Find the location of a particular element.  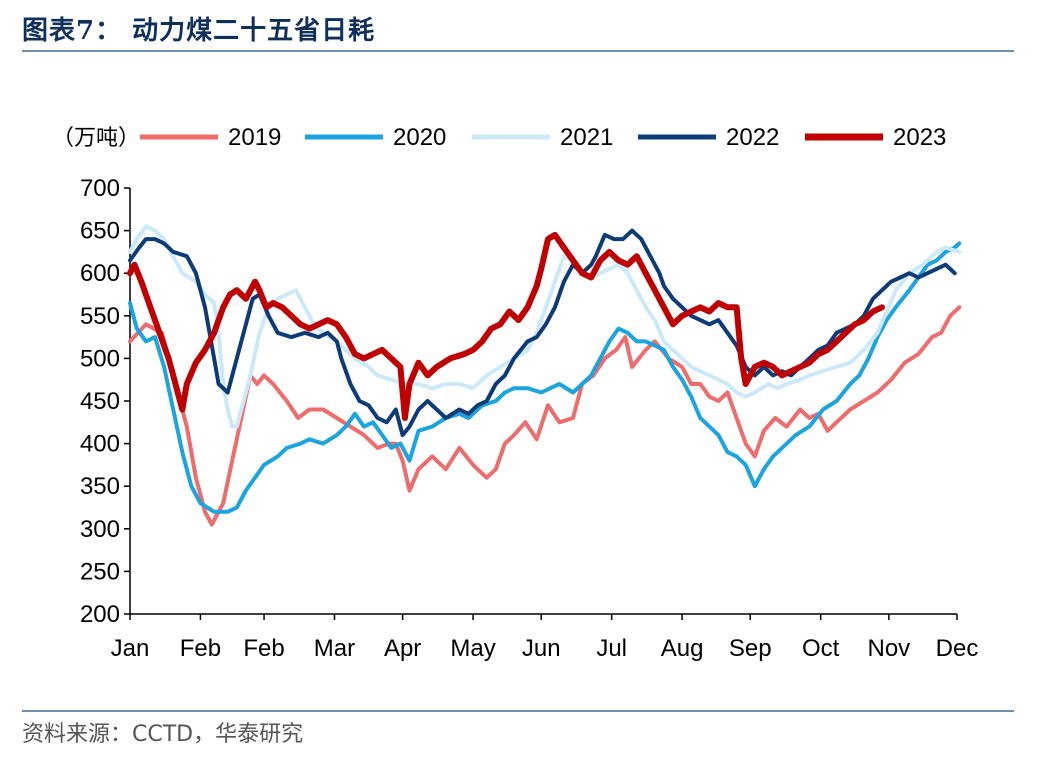

legend-label-2020: 2020 is located at coordinates (419, 137).